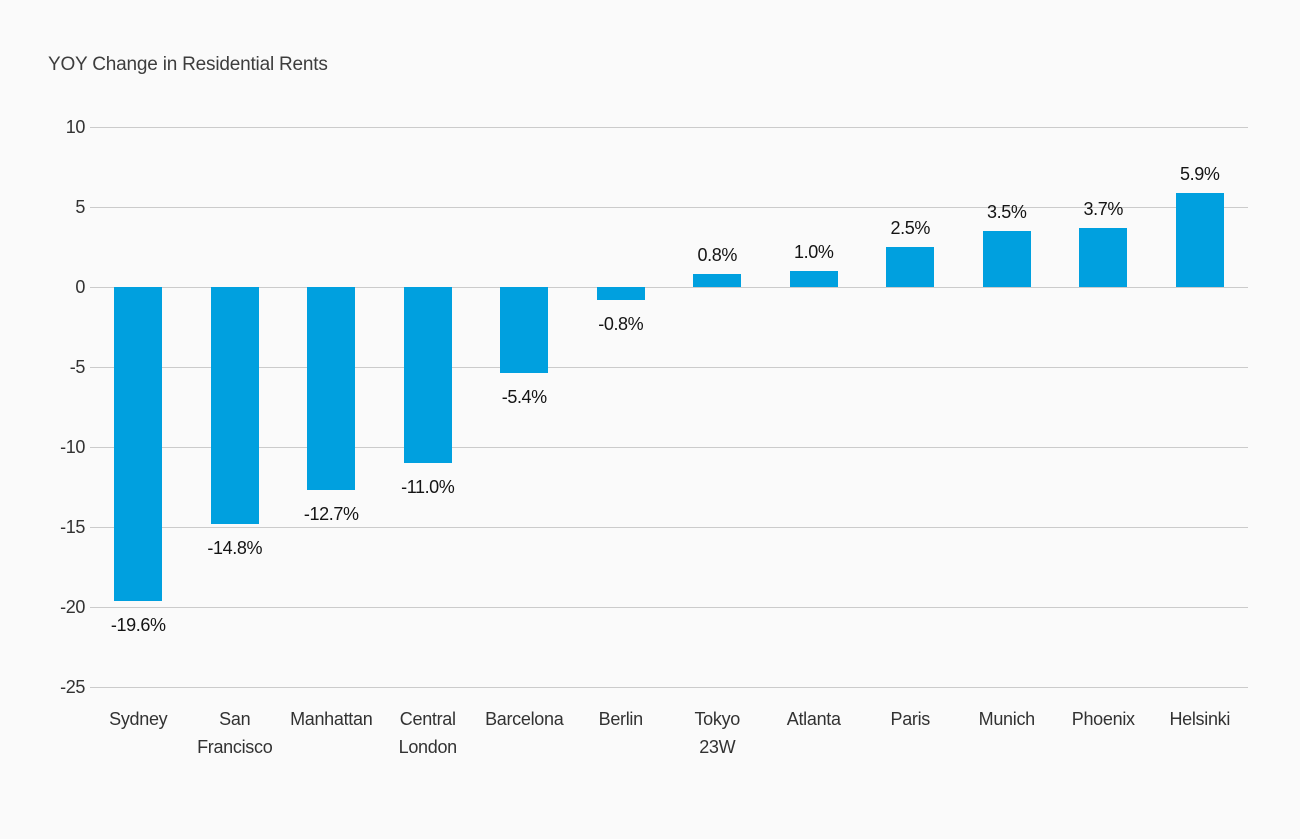 Image resolution: width=1300 pixels, height=839 pixels. I want to click on chart-title: YOY Change in Residential Rents, so click(188, 64).